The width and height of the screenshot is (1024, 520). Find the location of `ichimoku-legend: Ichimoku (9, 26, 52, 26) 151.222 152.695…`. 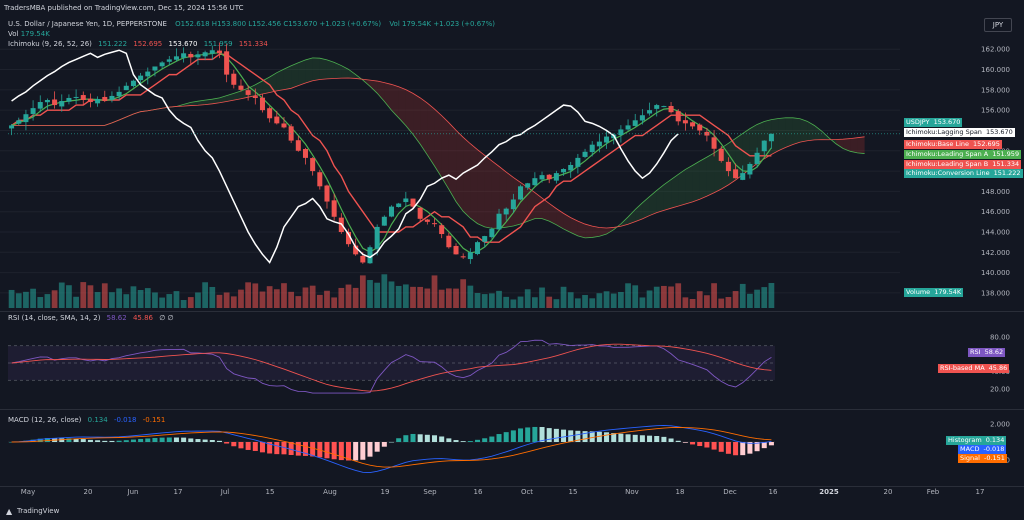

ichimoku-legend: Ichimoku (9, 26, 52, 26) 151.222 152.695… is located at coordinates (138, 44).